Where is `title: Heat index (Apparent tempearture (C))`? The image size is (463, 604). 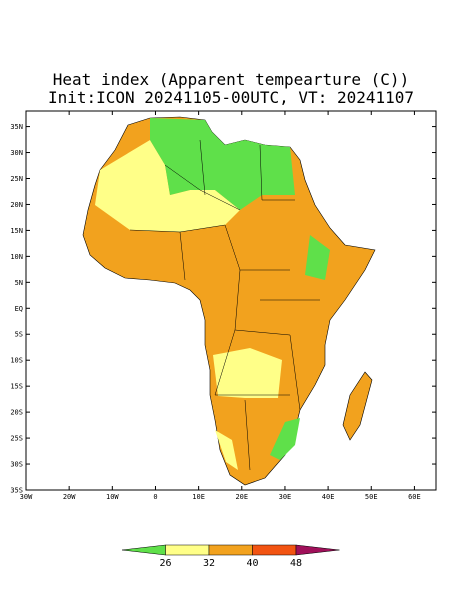 title: Heat index (Apparent tempearture (C)) is located at coordinates (231, 79).